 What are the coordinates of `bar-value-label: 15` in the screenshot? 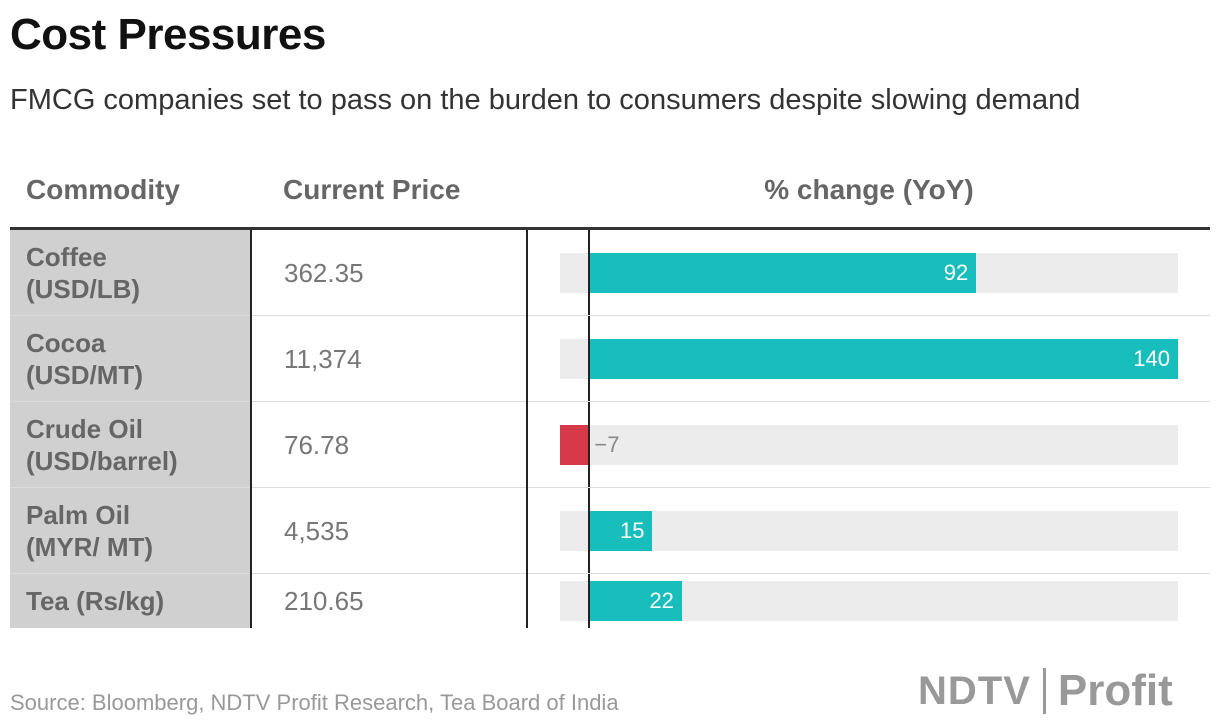 It's located at (632, 530).